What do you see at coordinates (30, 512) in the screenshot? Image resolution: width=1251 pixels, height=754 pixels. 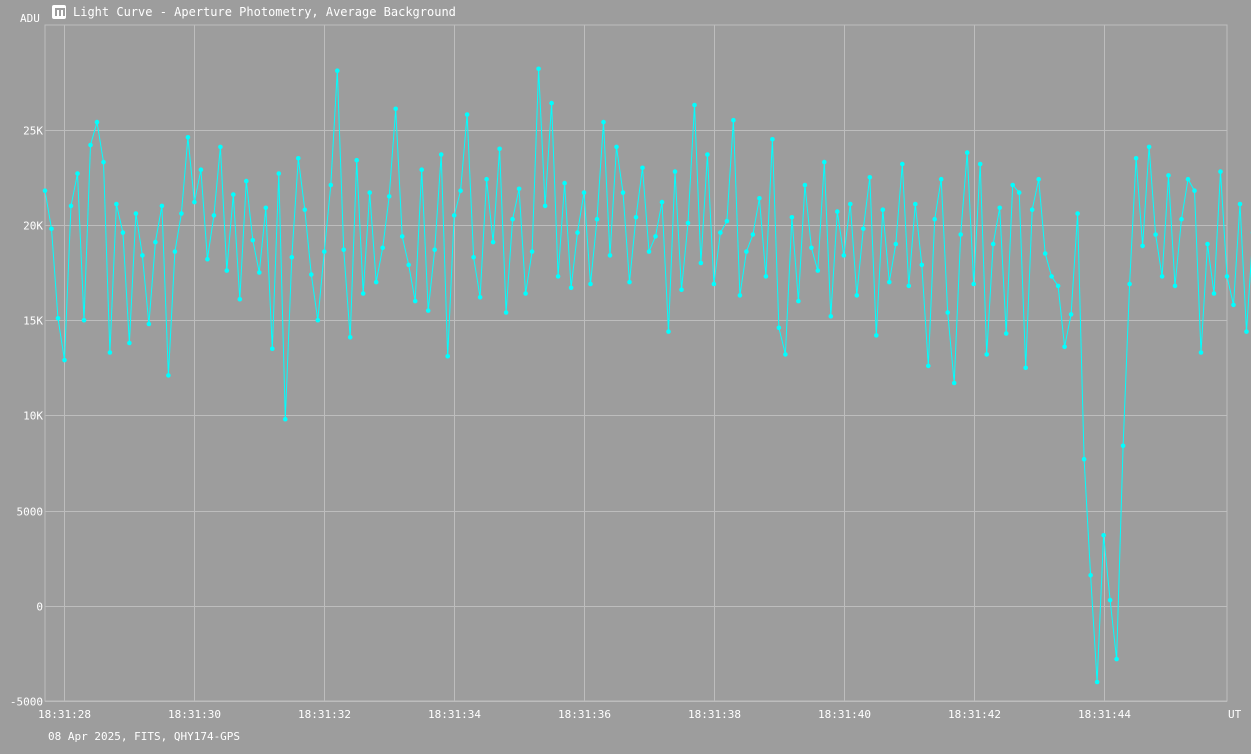 I see `y-tick-label: 5000` at bounding box center [30, 512].